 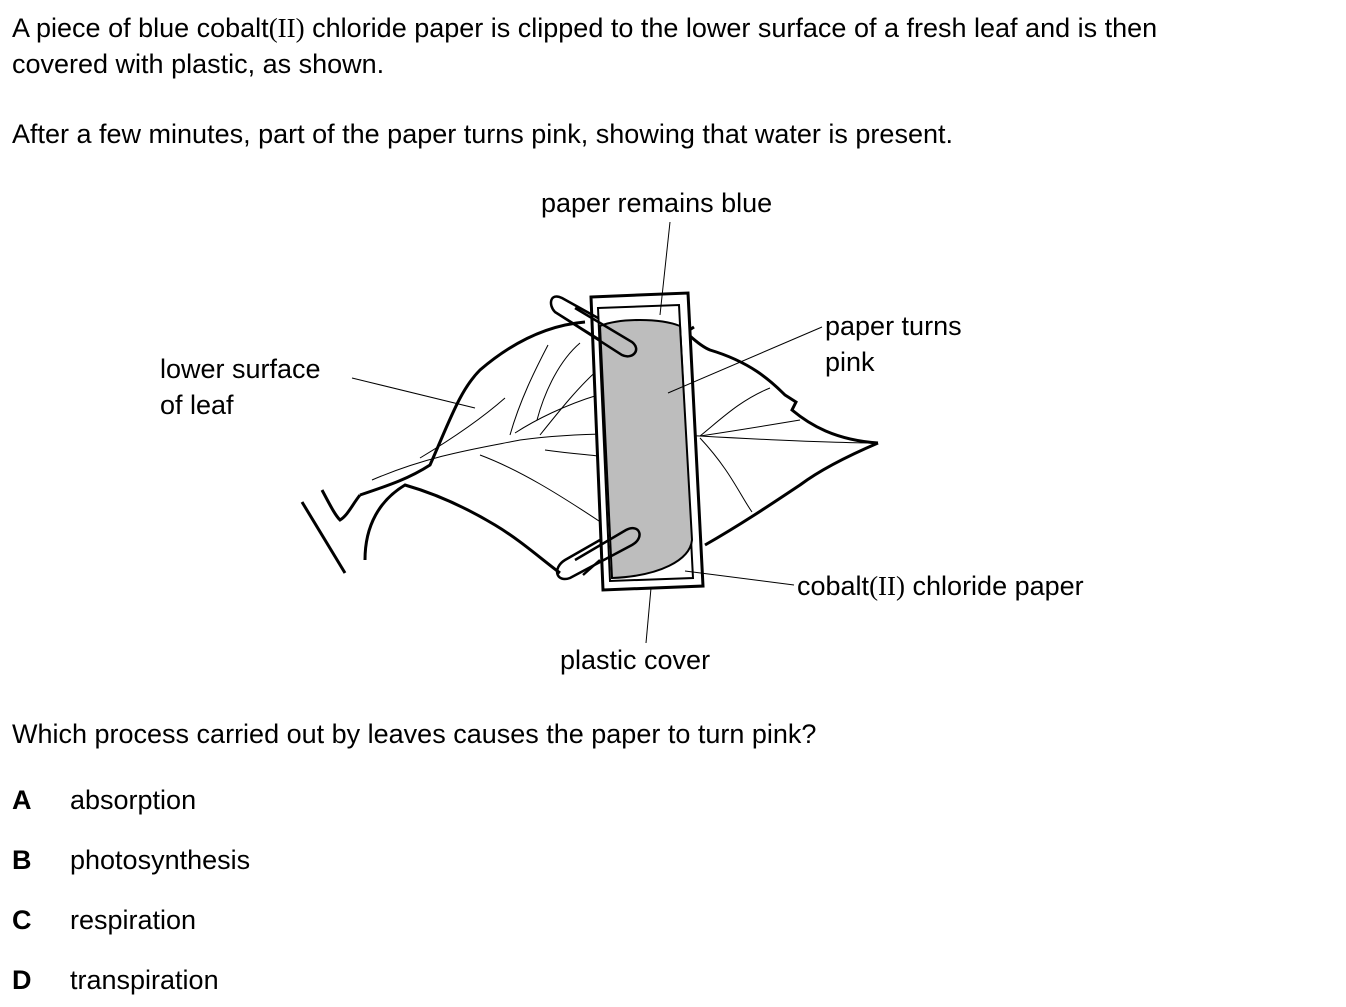 I want to click on option-text: respiration, so click(x=133, y=920).